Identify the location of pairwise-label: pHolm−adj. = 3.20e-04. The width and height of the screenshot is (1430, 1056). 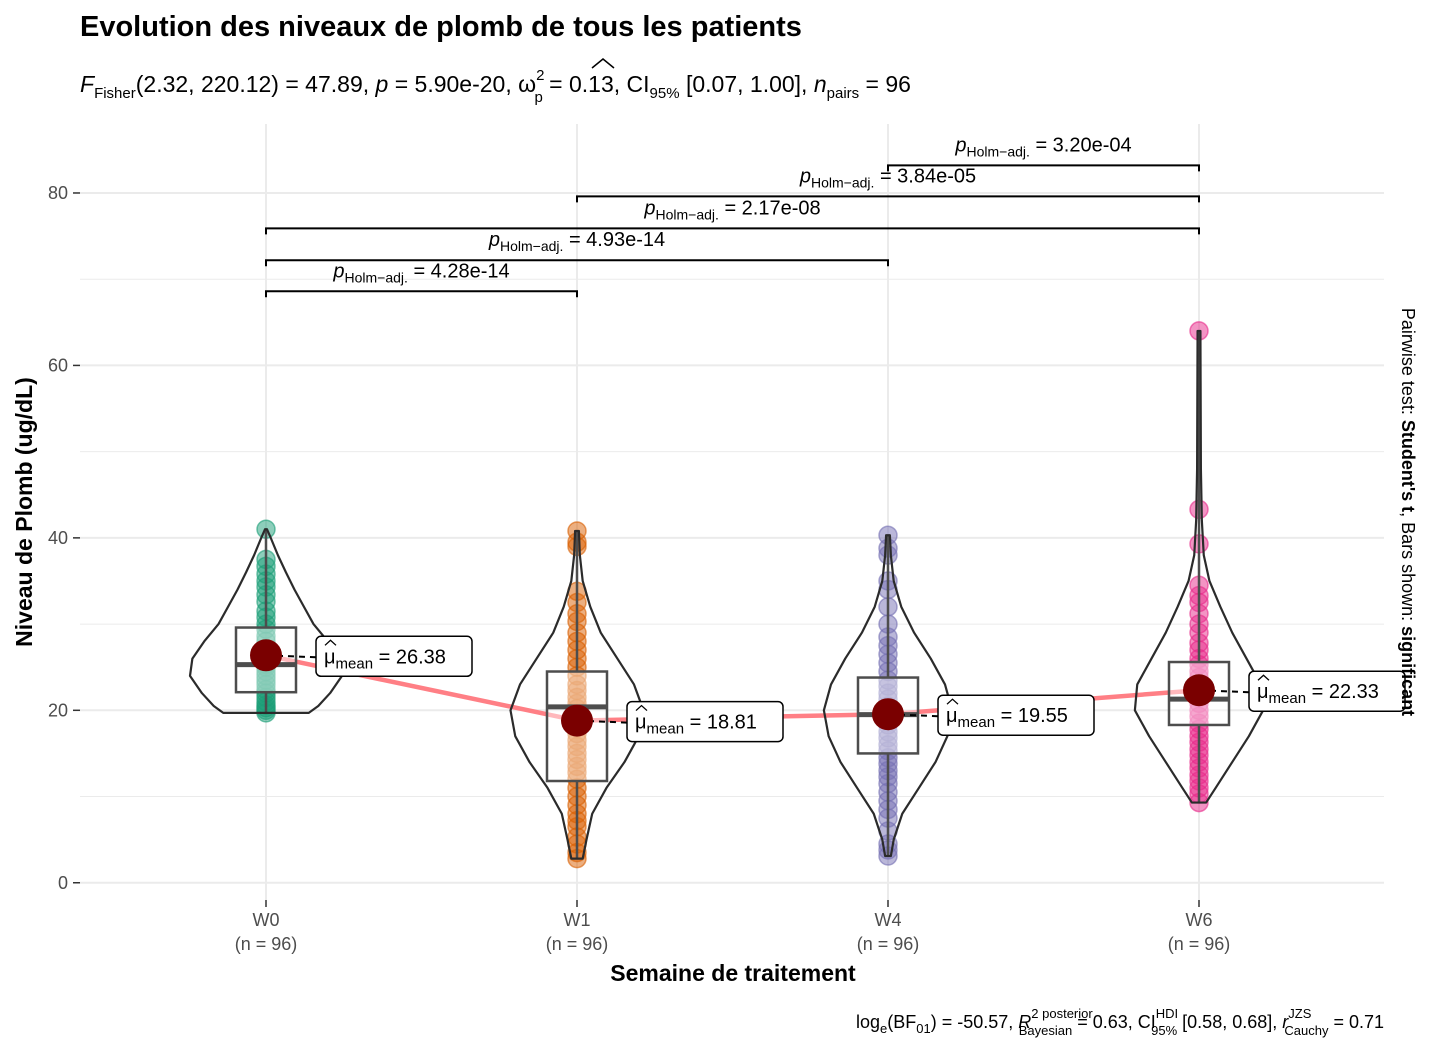
(1042, 146).